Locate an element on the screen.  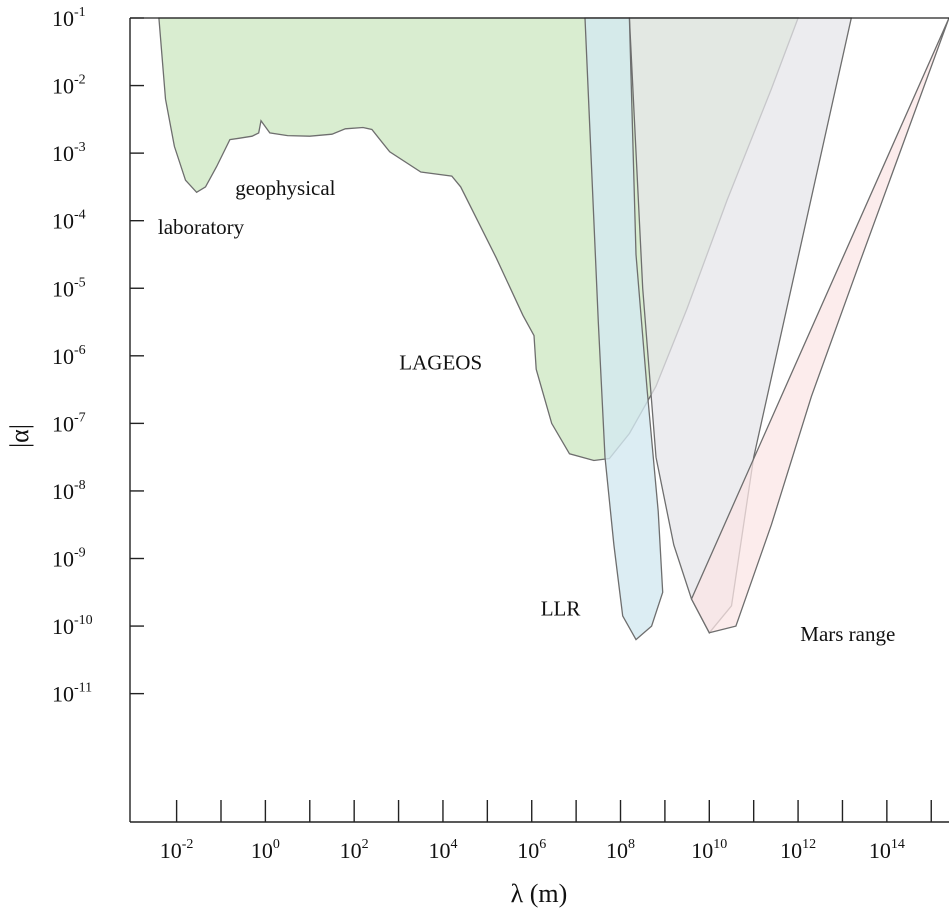
y-tick-label: 10⁻⁸ is located at coordinates (69, 491).